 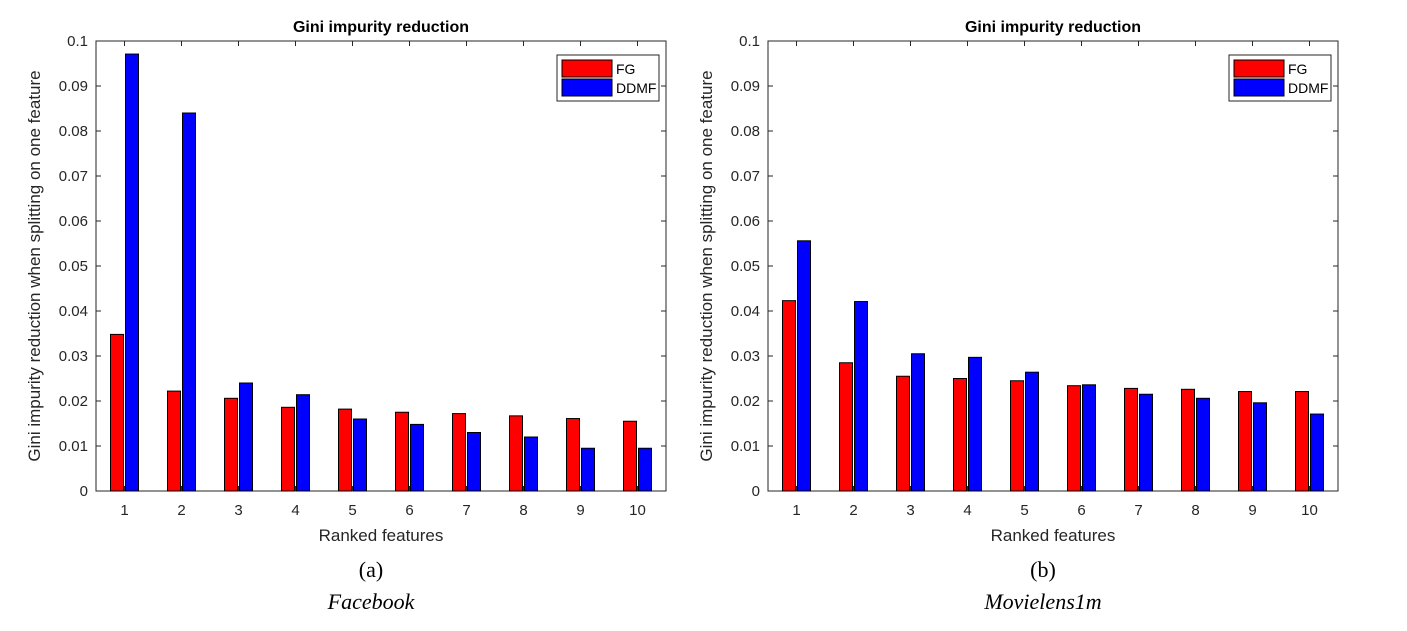 I want to click on caption-dataset: Facebook, so click(x=371, y=601).